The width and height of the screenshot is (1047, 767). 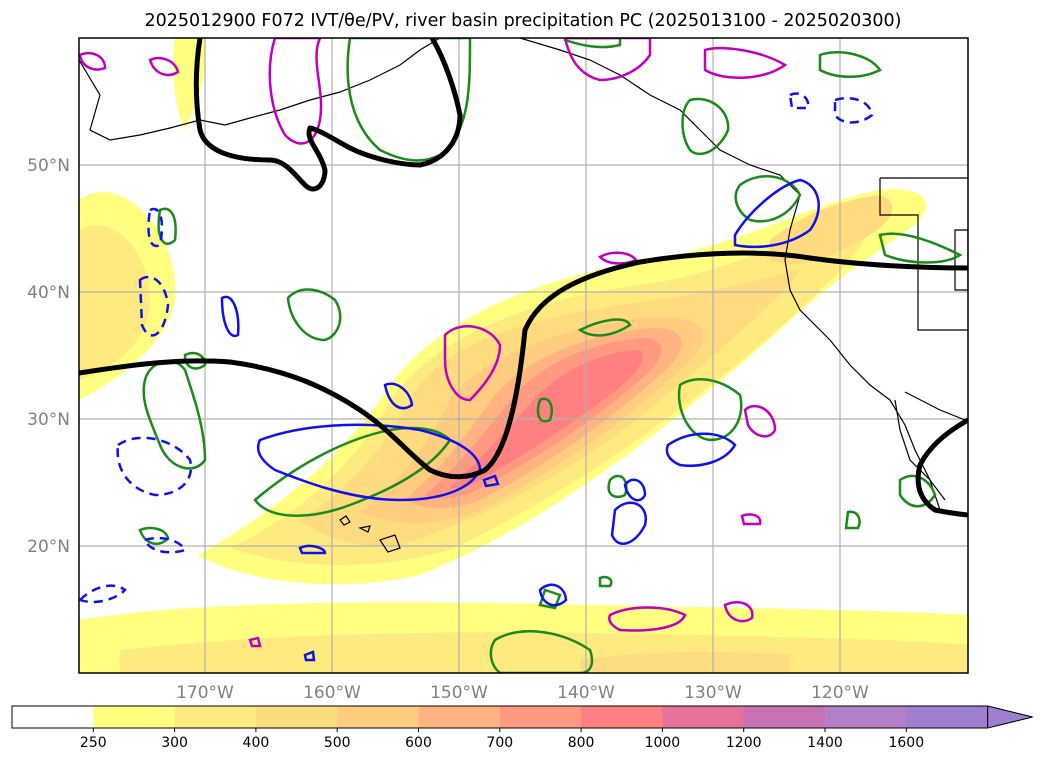 I want to click on colorbar-tick-label: 250, so click(x=93, y=743).